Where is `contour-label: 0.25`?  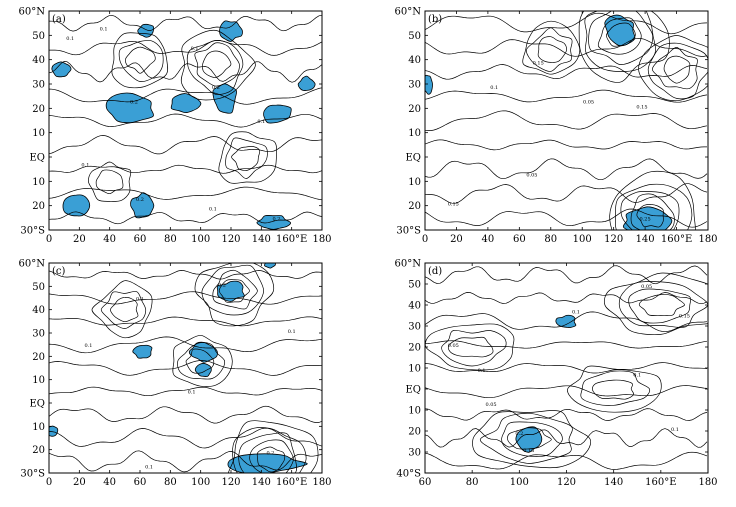 contour-label: 0.25 is located at coordinates (645, 219).